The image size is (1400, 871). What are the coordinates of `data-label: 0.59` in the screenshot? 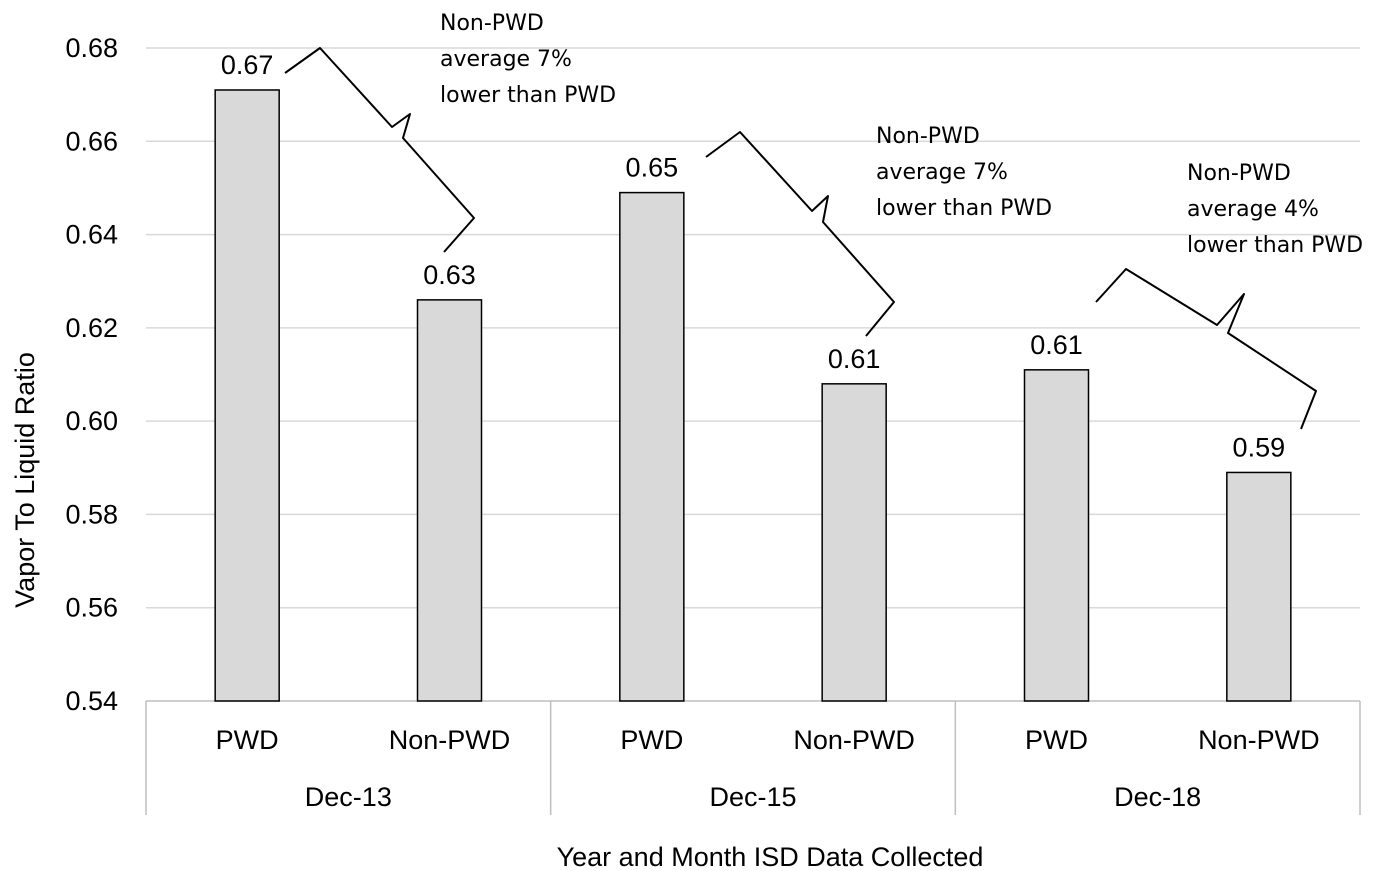 It's located at (1259, 447).